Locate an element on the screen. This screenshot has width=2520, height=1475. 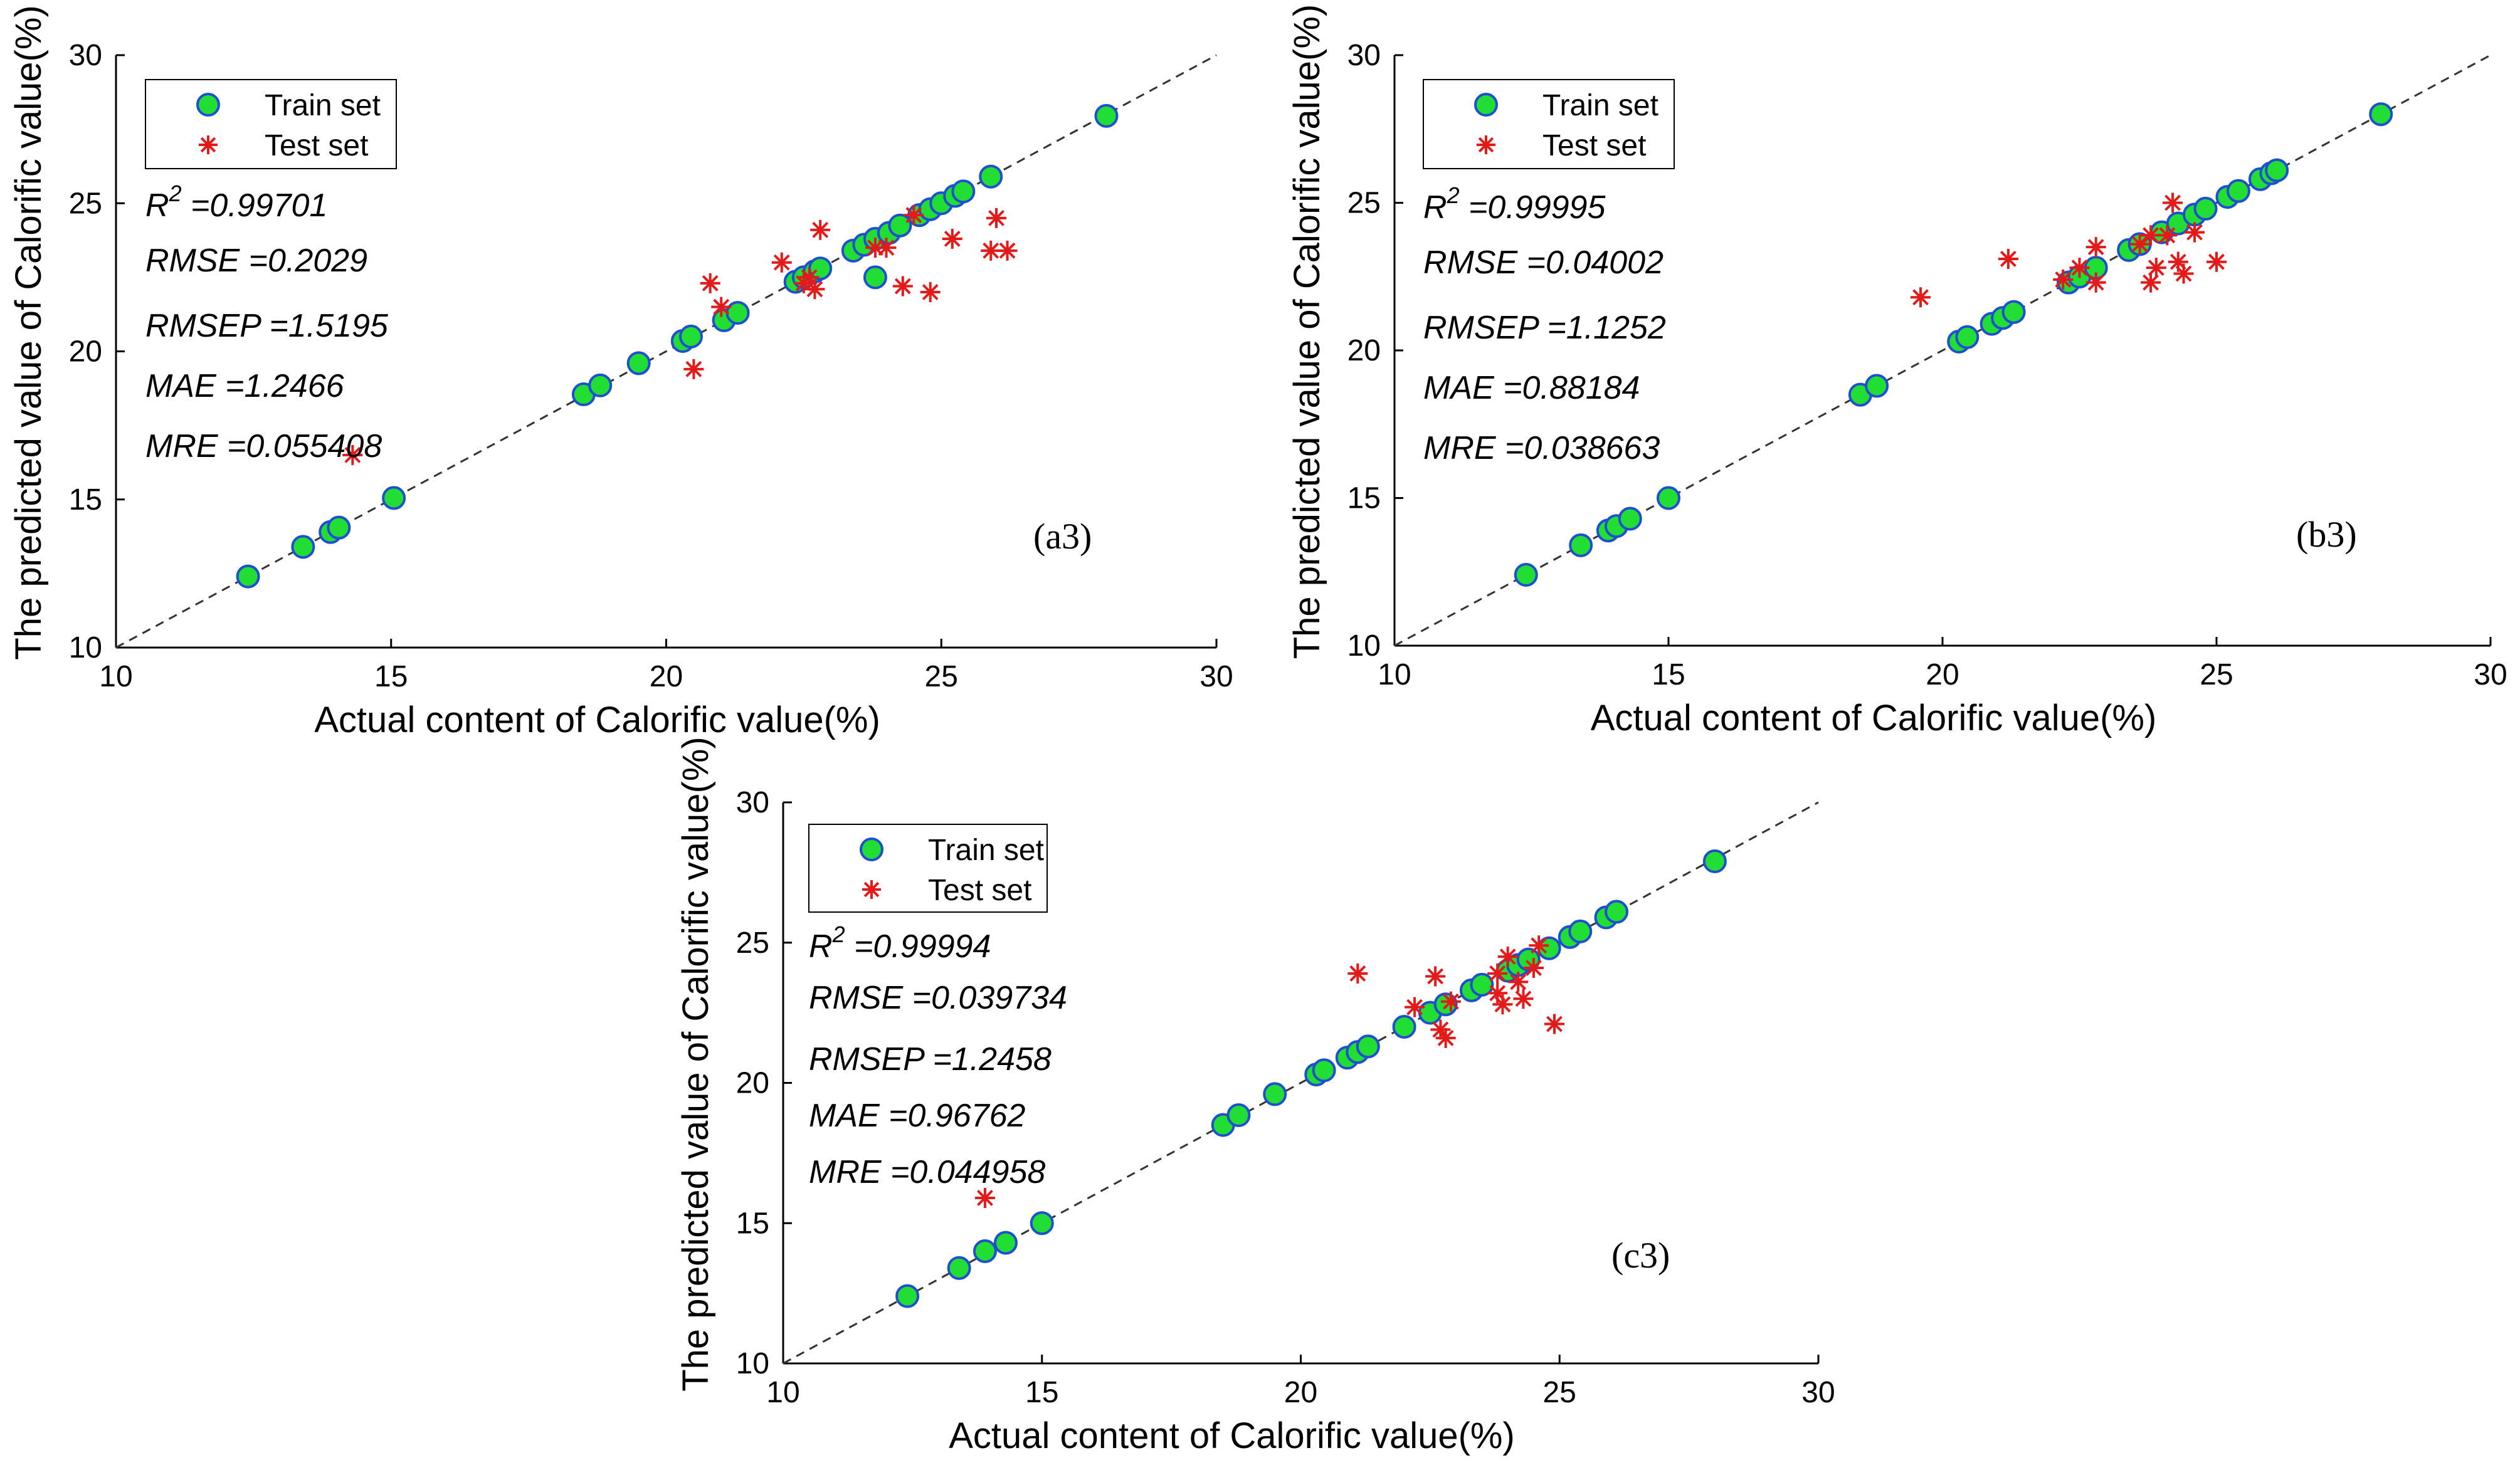
y-tick-label: 10 is located at coordinates (85, 647).